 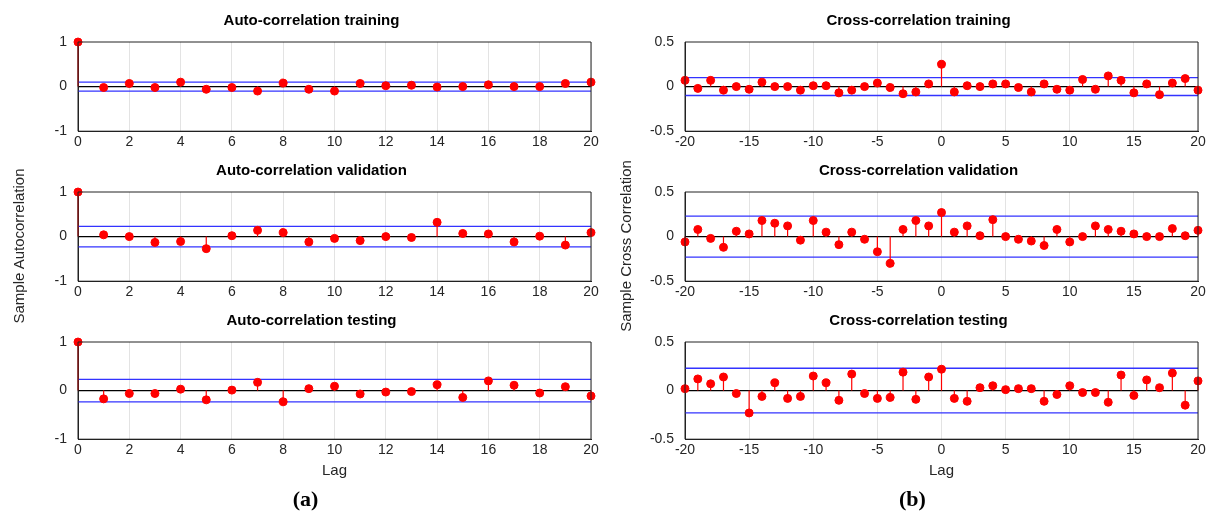 What do you see at coordinates (18, 246) in the screenshot?
I see `y-axis-title: Sample Autocorrelation` at bounding box center [18, 246].